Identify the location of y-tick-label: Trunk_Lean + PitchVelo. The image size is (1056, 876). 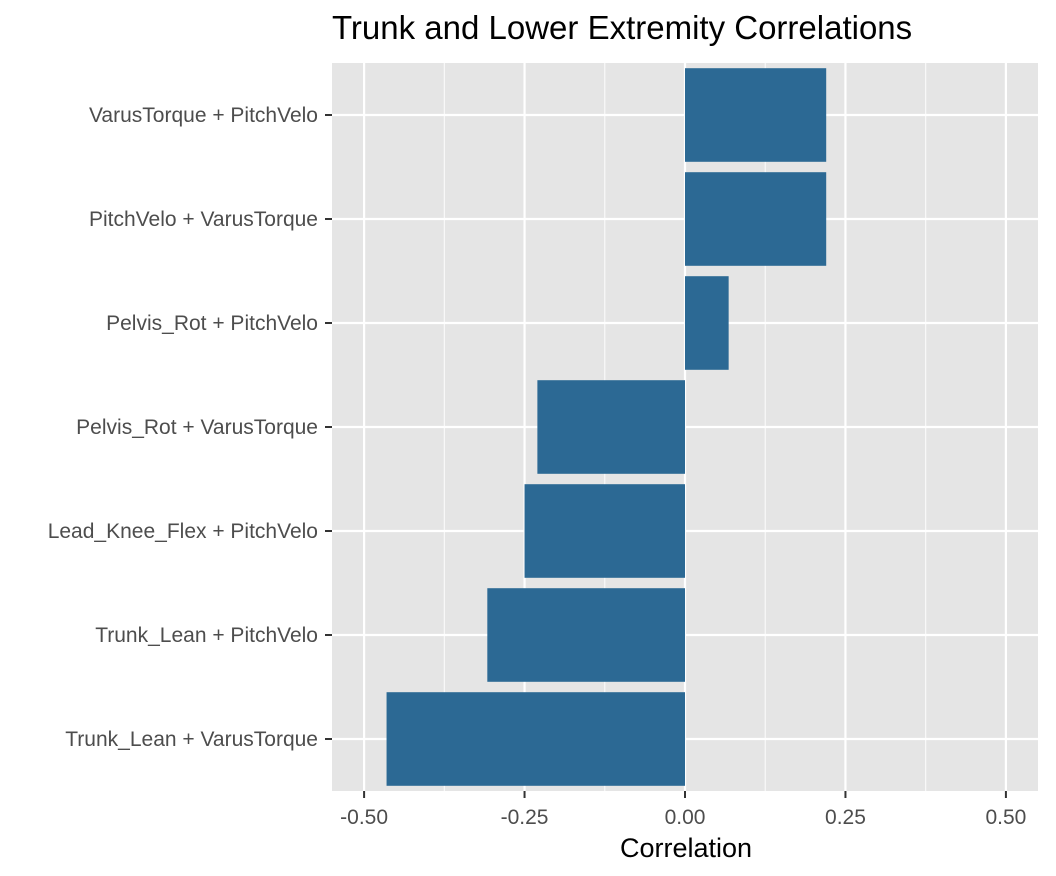
(206, 635).